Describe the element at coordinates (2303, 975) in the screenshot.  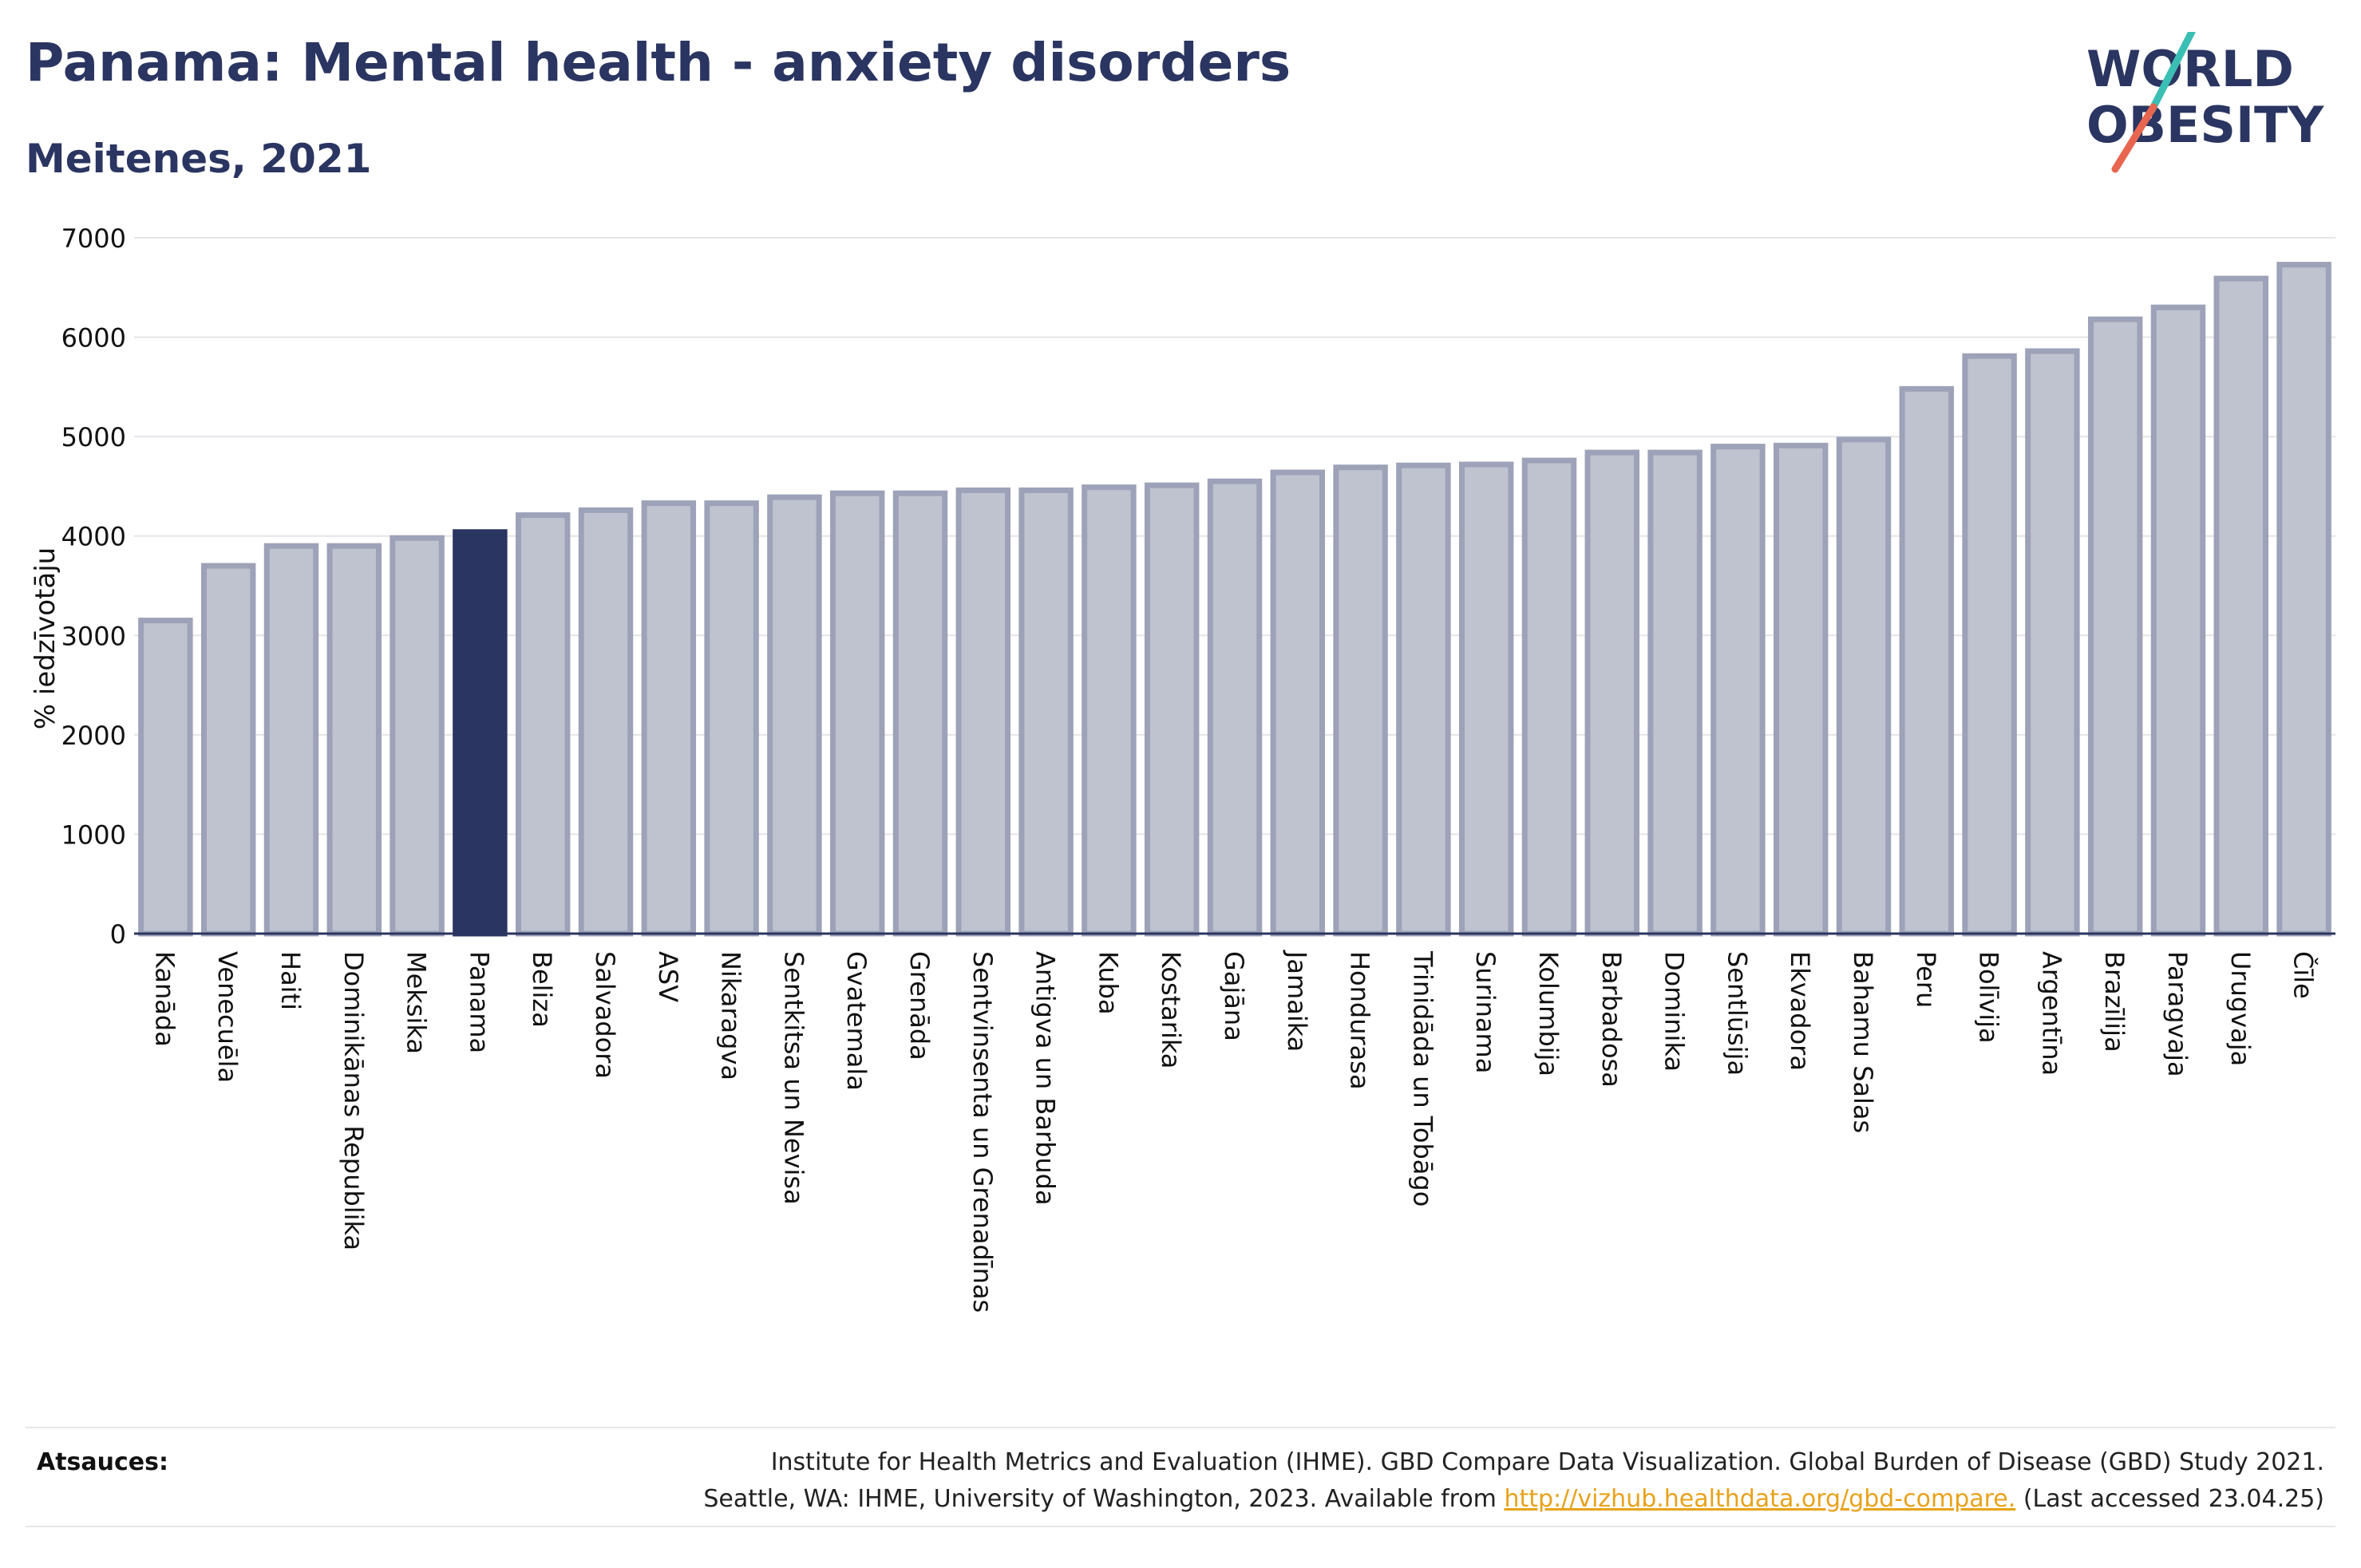
I see `x-tick-label: Čīle` at that location.